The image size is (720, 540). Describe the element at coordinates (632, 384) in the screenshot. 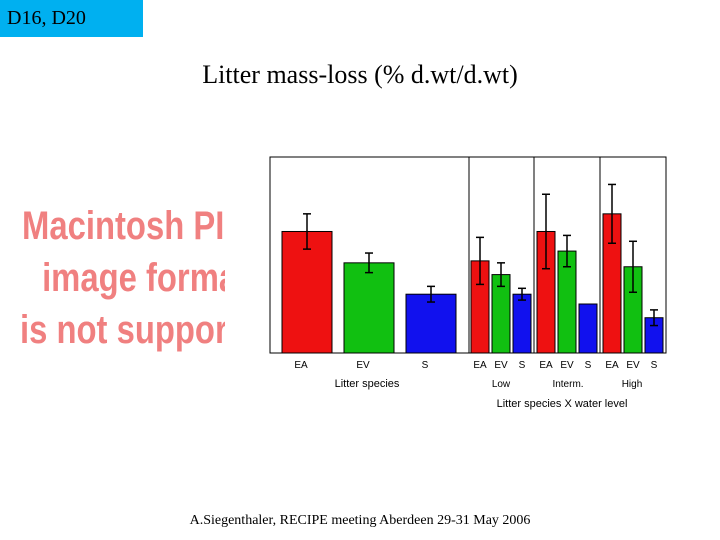

I see `high-group-label: High` at that location.